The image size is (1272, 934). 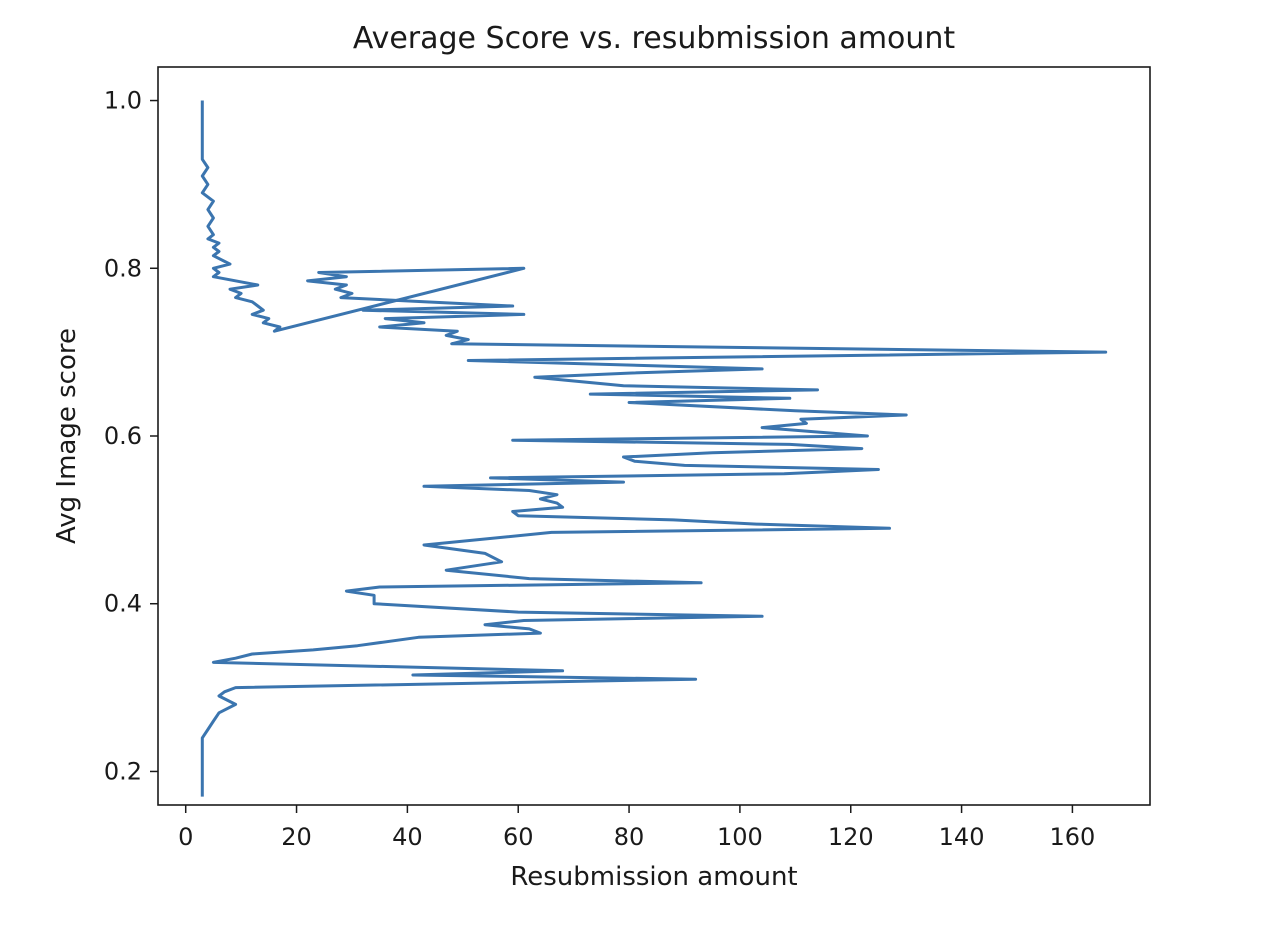 I want to click on x-tick-label: 40, so click(x=407, y=837).